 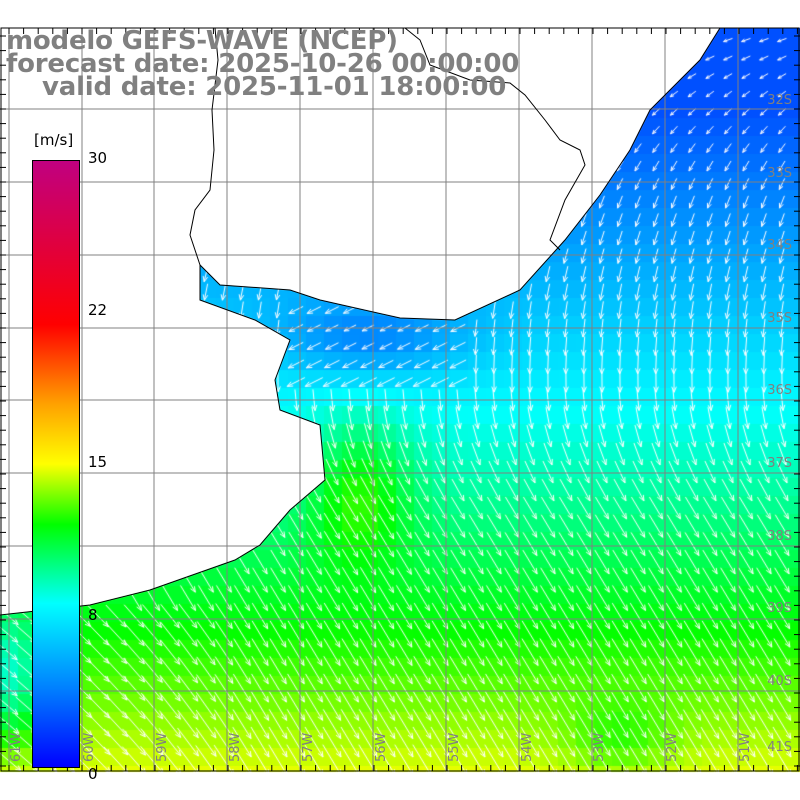 What do you see at coordinates (599, 747) in the screenshot?
I see `lon-label: 53W` at bounding box center [599, 747].